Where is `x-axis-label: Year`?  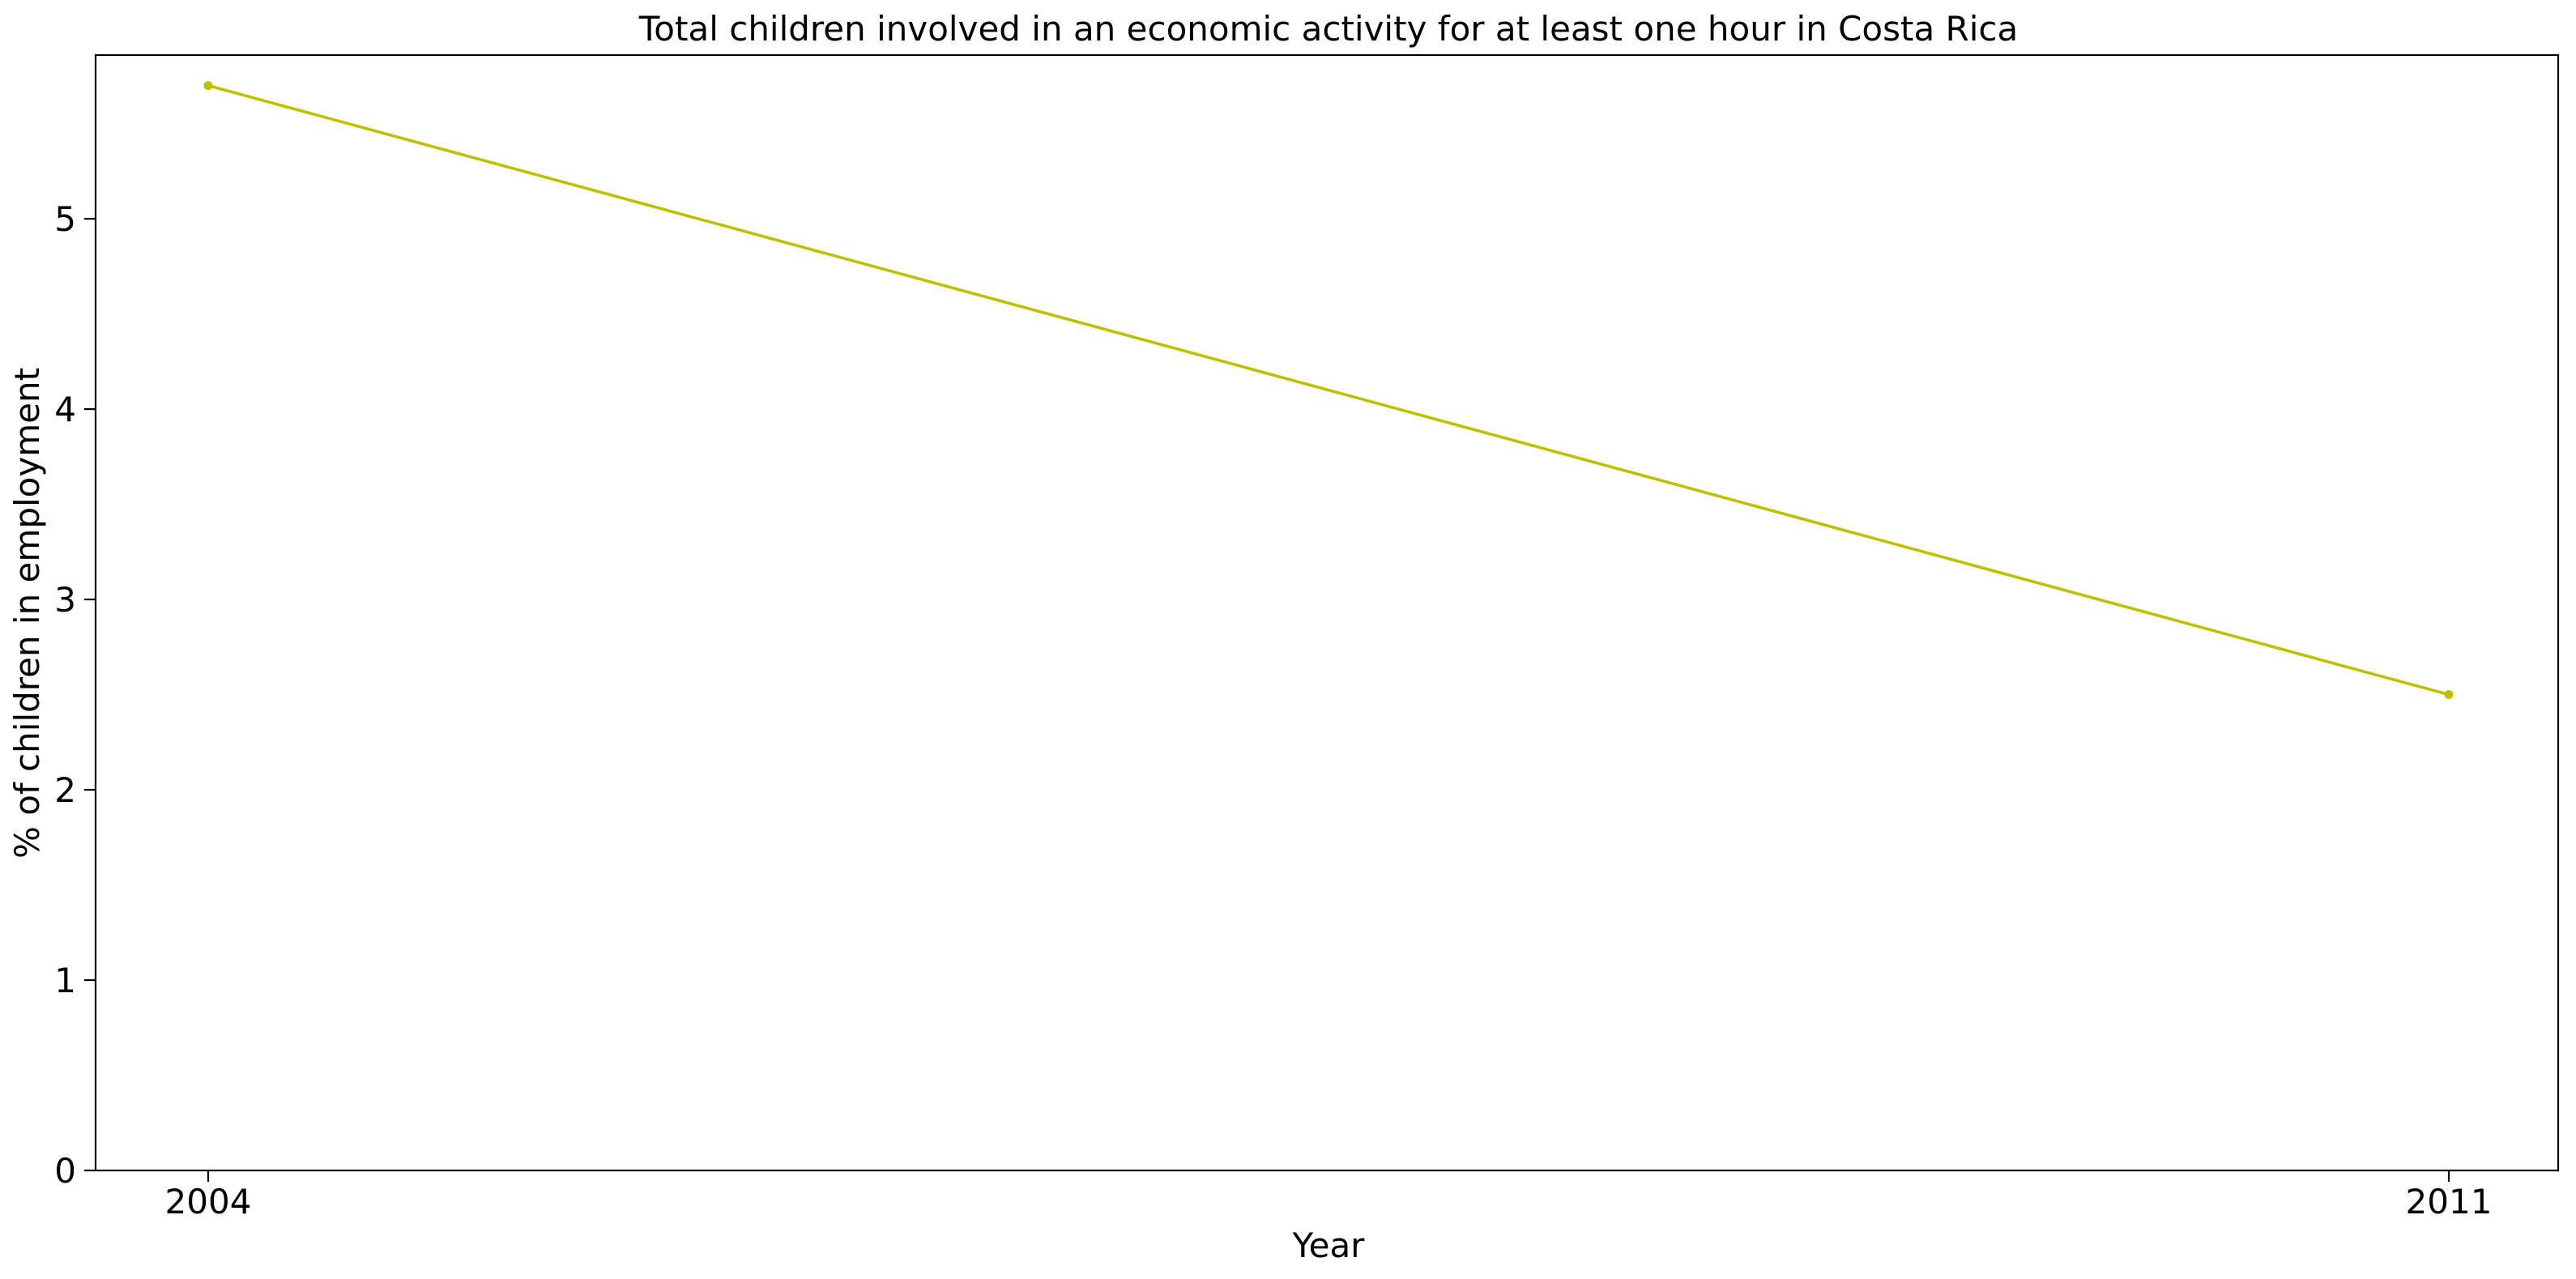 x-axis-label: Year is located at coordinates (1329, 1245).